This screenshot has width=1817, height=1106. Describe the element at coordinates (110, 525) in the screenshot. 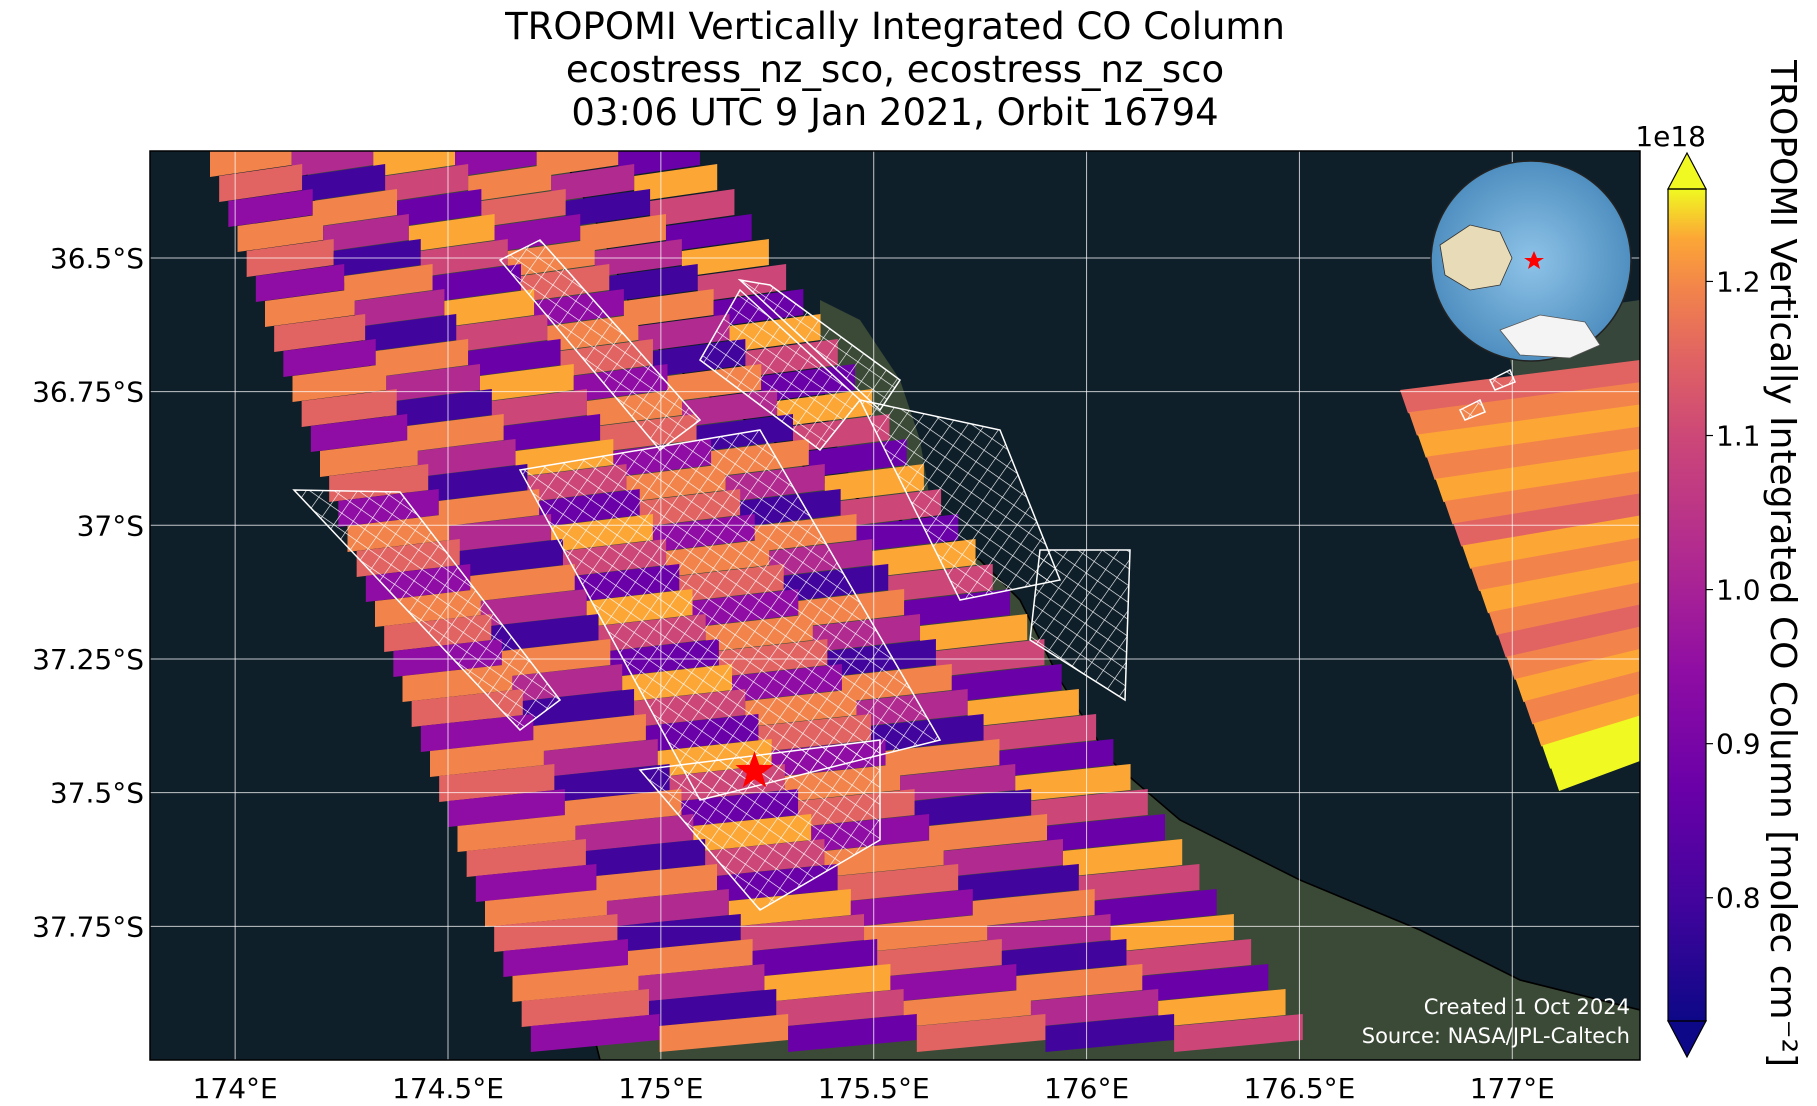

I see `lat-tick-label: 37°S` at that location.